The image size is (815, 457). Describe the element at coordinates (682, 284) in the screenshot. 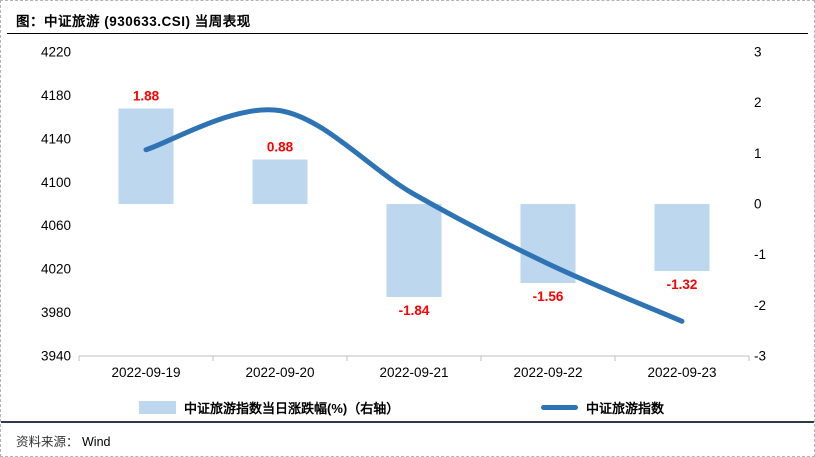

I see `bar-data-label: -1.32` at that location.